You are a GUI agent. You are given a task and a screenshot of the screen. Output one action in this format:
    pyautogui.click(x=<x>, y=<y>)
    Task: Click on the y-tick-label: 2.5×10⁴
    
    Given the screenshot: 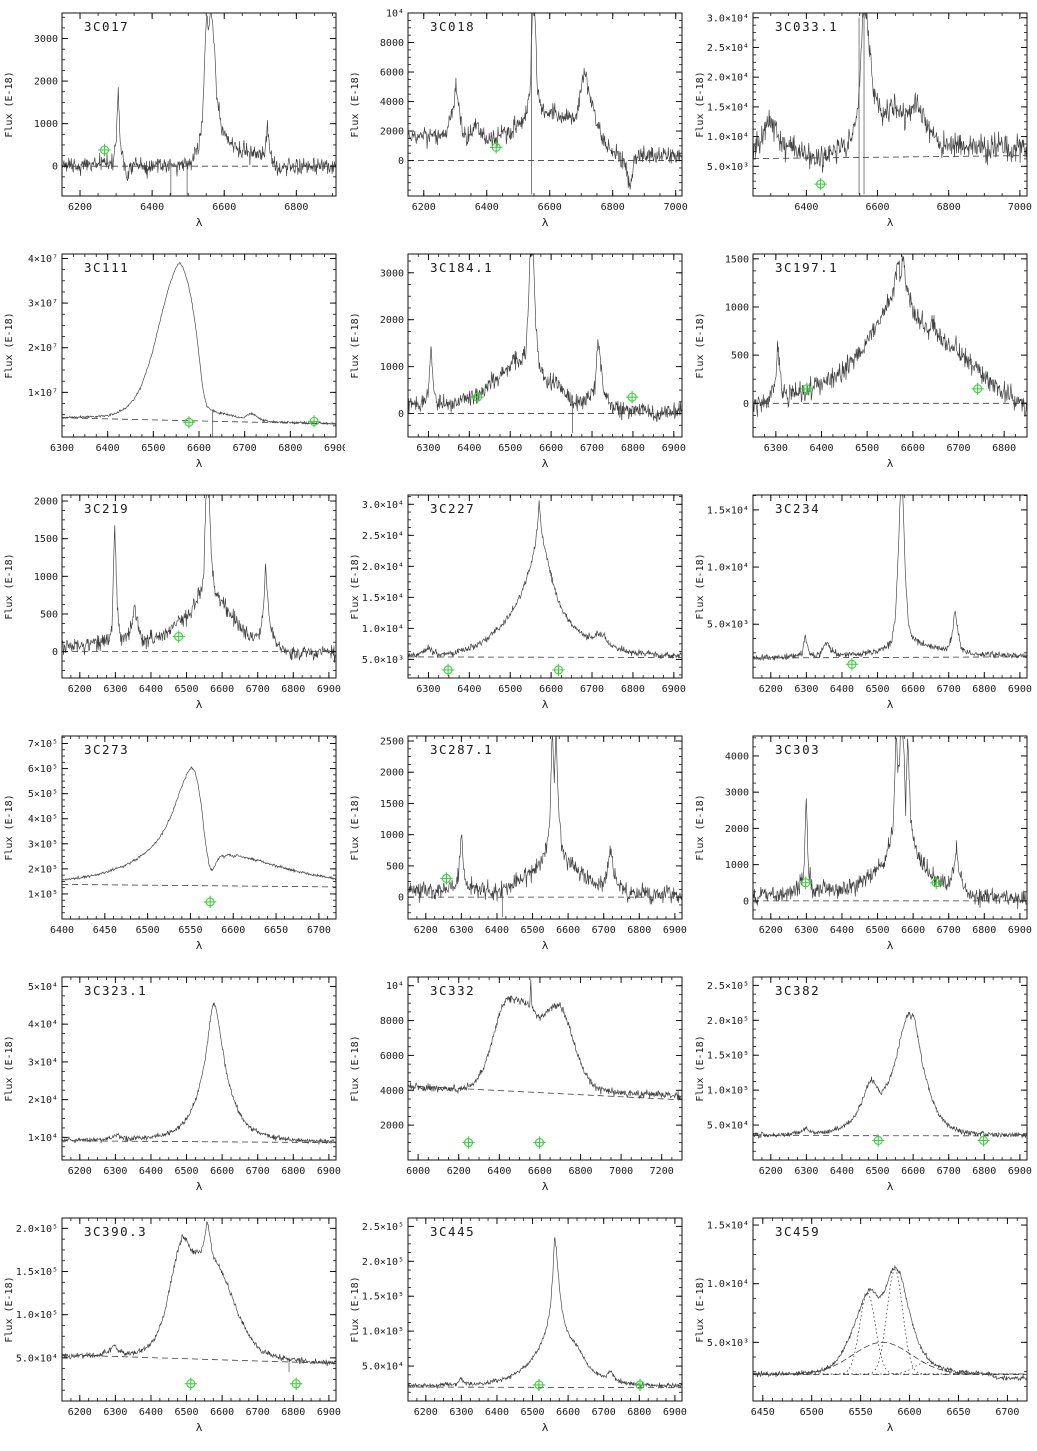 What is the action you would take?
    pyautogui.click(x=728, y=48)
    